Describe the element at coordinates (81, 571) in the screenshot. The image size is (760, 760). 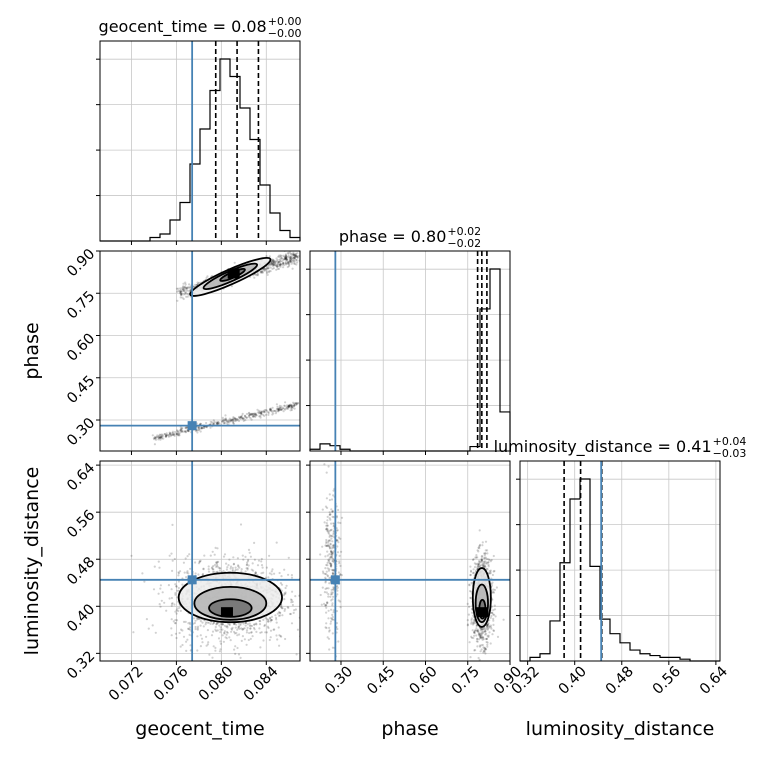
I see `y-tick-label: 0.48` at that location.